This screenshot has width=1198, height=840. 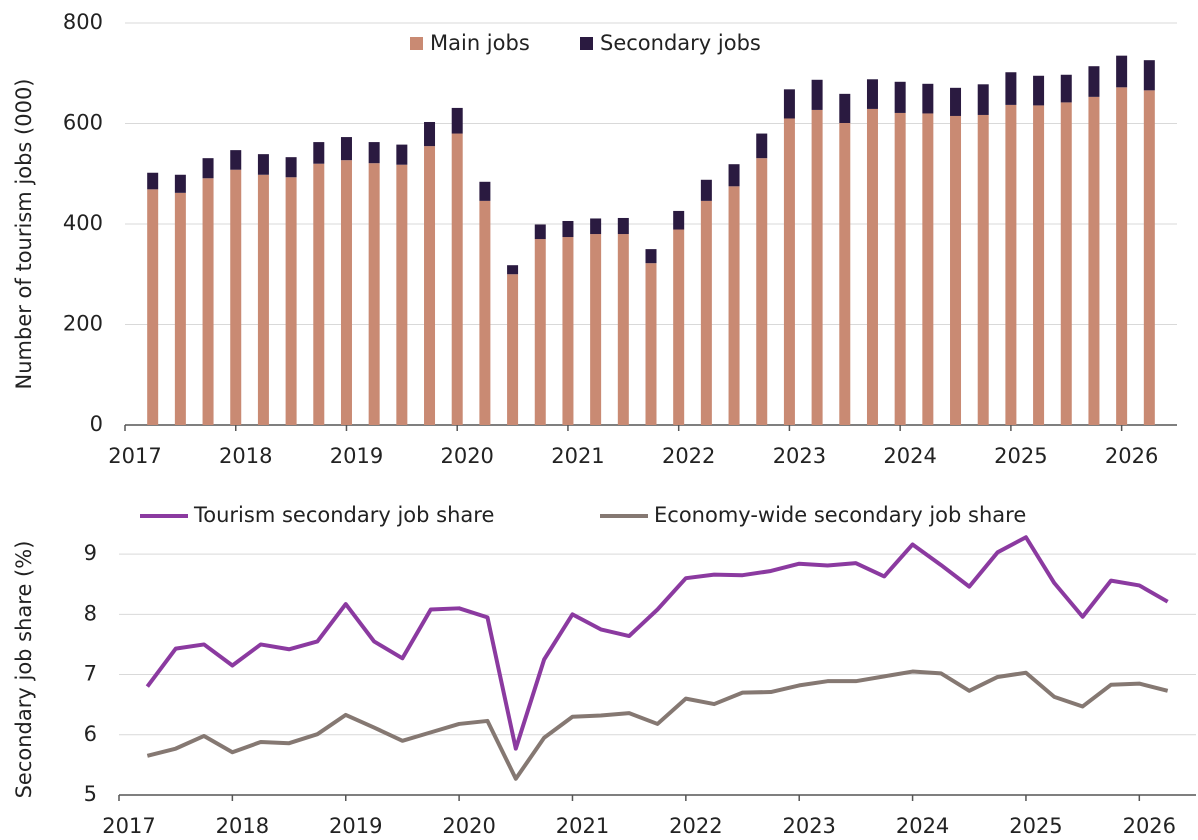 I want to click on x-tick-label: 2019, so click(x=356, y=456).